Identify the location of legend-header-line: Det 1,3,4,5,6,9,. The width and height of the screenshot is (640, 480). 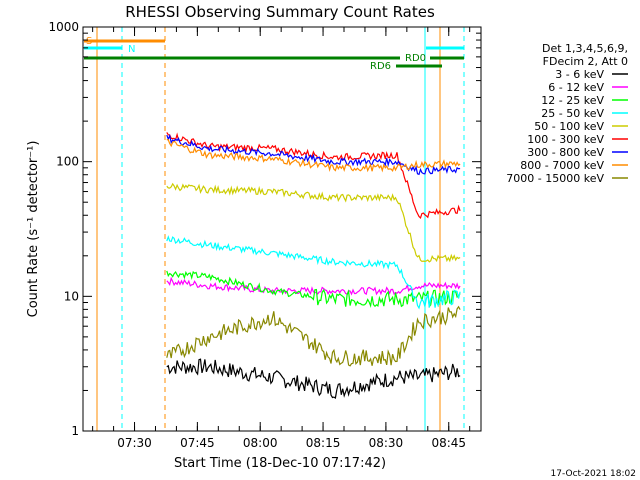
(585, 48).